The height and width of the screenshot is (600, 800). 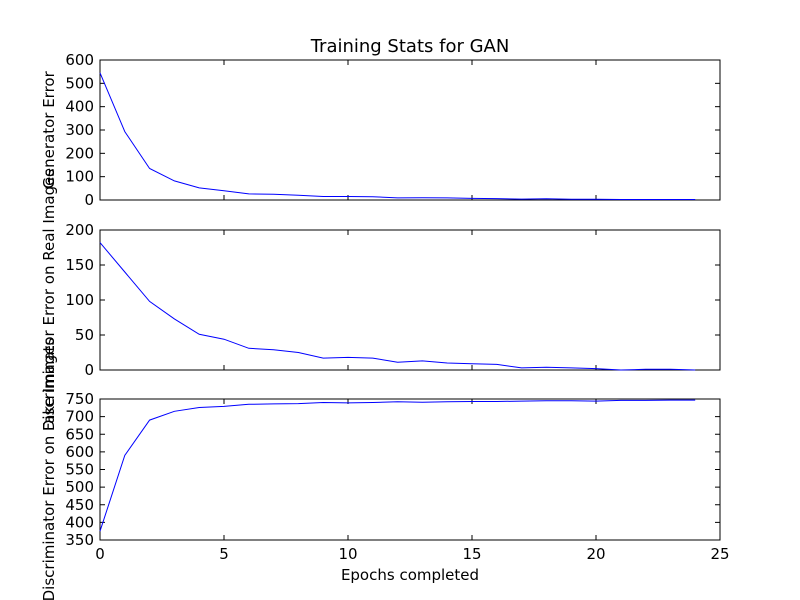 What do you see at coordinates (49, 129) in the screenshot?
I see `y-axis-label: Generator Error` at bounding box center [49, 129].